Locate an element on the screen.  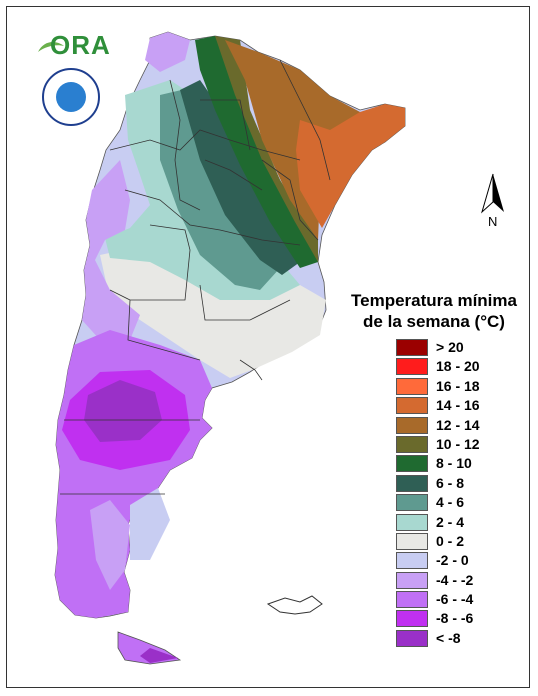
north-arrow: N is located at coordinates (493, 202).